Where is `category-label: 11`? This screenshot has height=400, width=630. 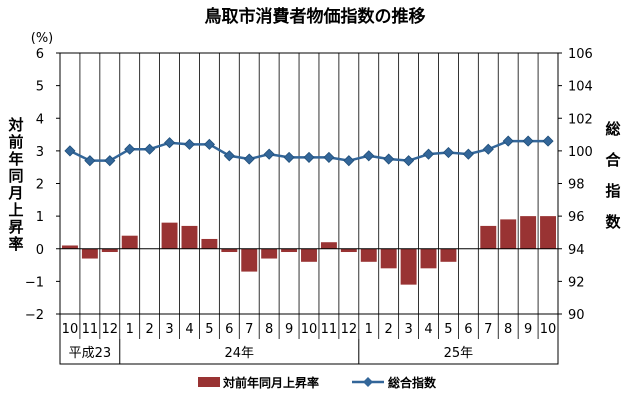 category-label: 11 is located at coordinates (90, 329).